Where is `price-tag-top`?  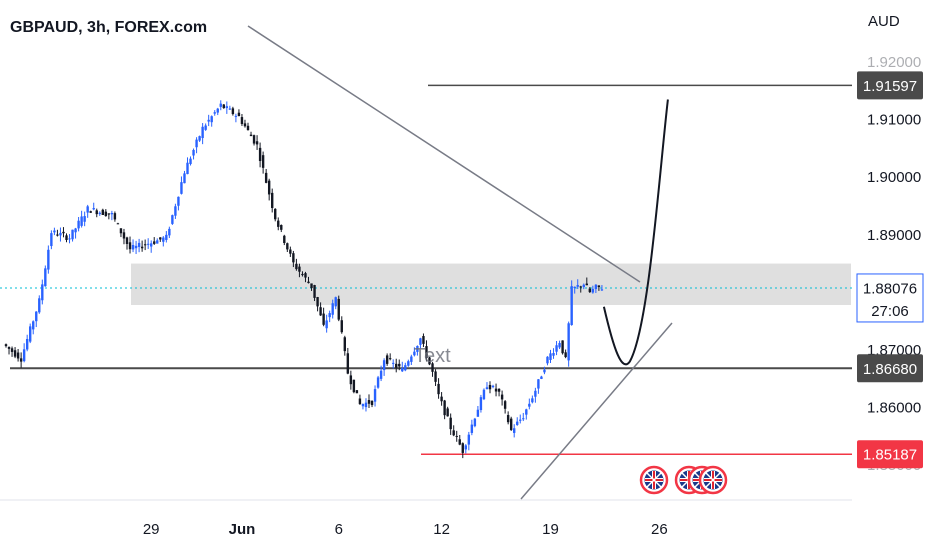 price-tag-top is located at coordinates (890, 85).